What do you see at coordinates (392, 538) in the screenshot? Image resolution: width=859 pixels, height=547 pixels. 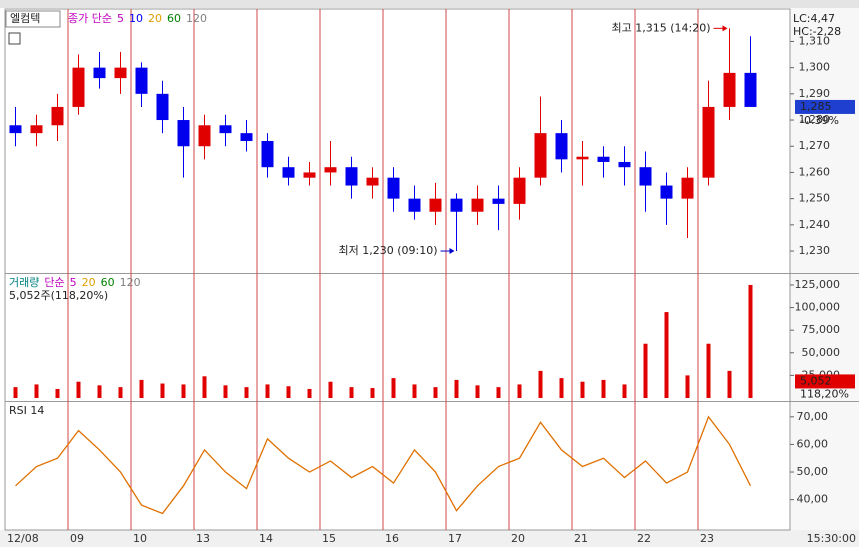 I see `date-label: 16` at bounding box center [392, 538].